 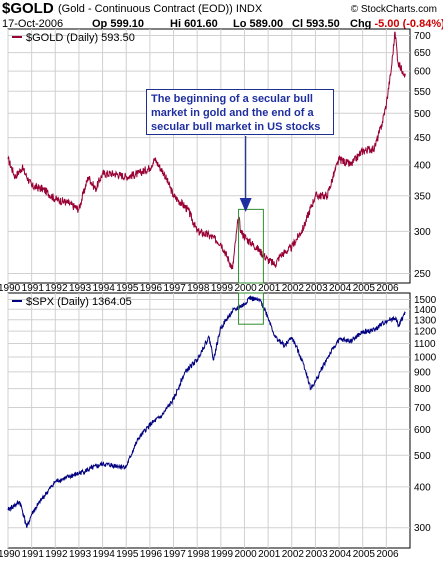 What do you see at coordinates (175, 24) in the screenshot?
I see `high-label: Hi` at bounding box center [175, 24].